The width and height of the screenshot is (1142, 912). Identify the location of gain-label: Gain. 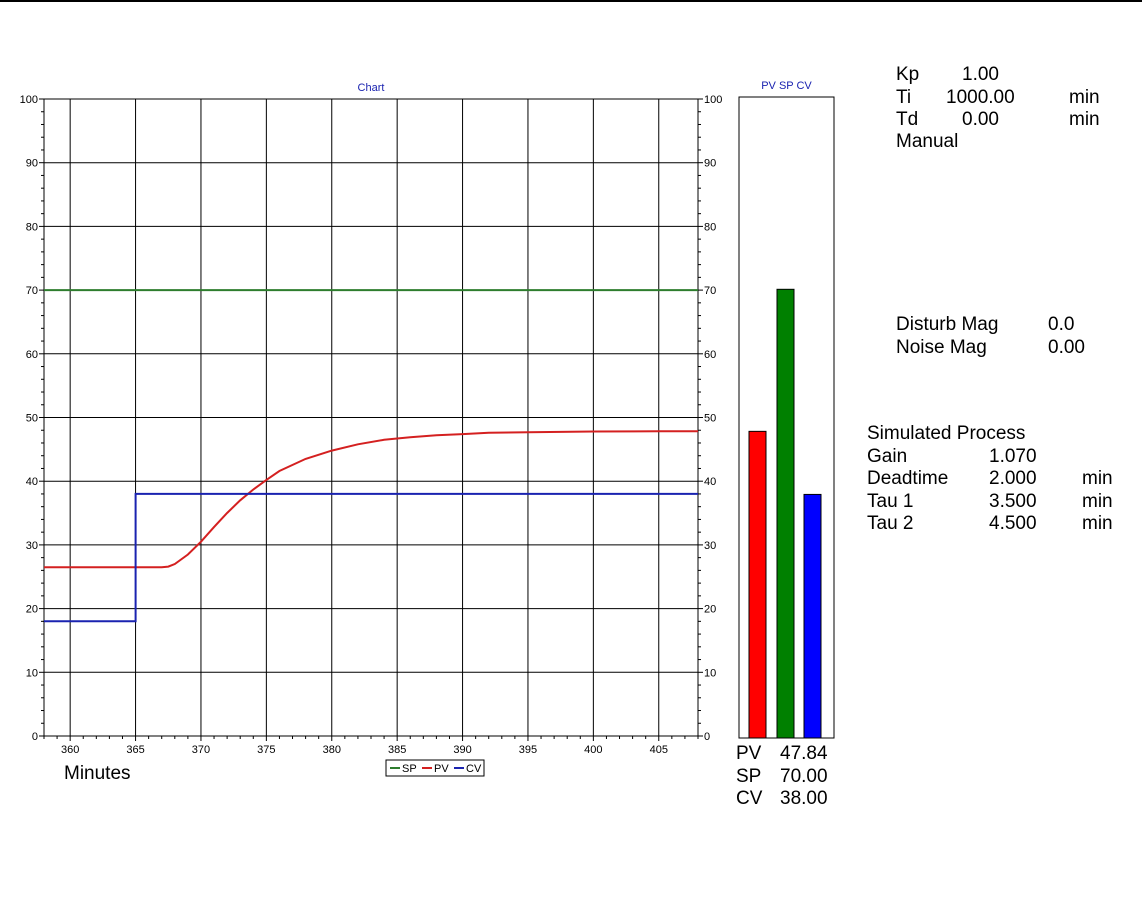
(887, 456).